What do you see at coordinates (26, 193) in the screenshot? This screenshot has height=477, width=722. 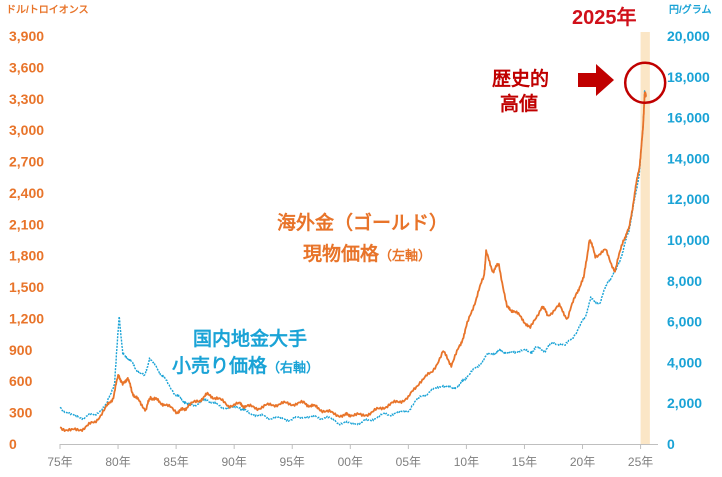 I see `left-tick-label: 2,400` at bounding box center [26, 193].